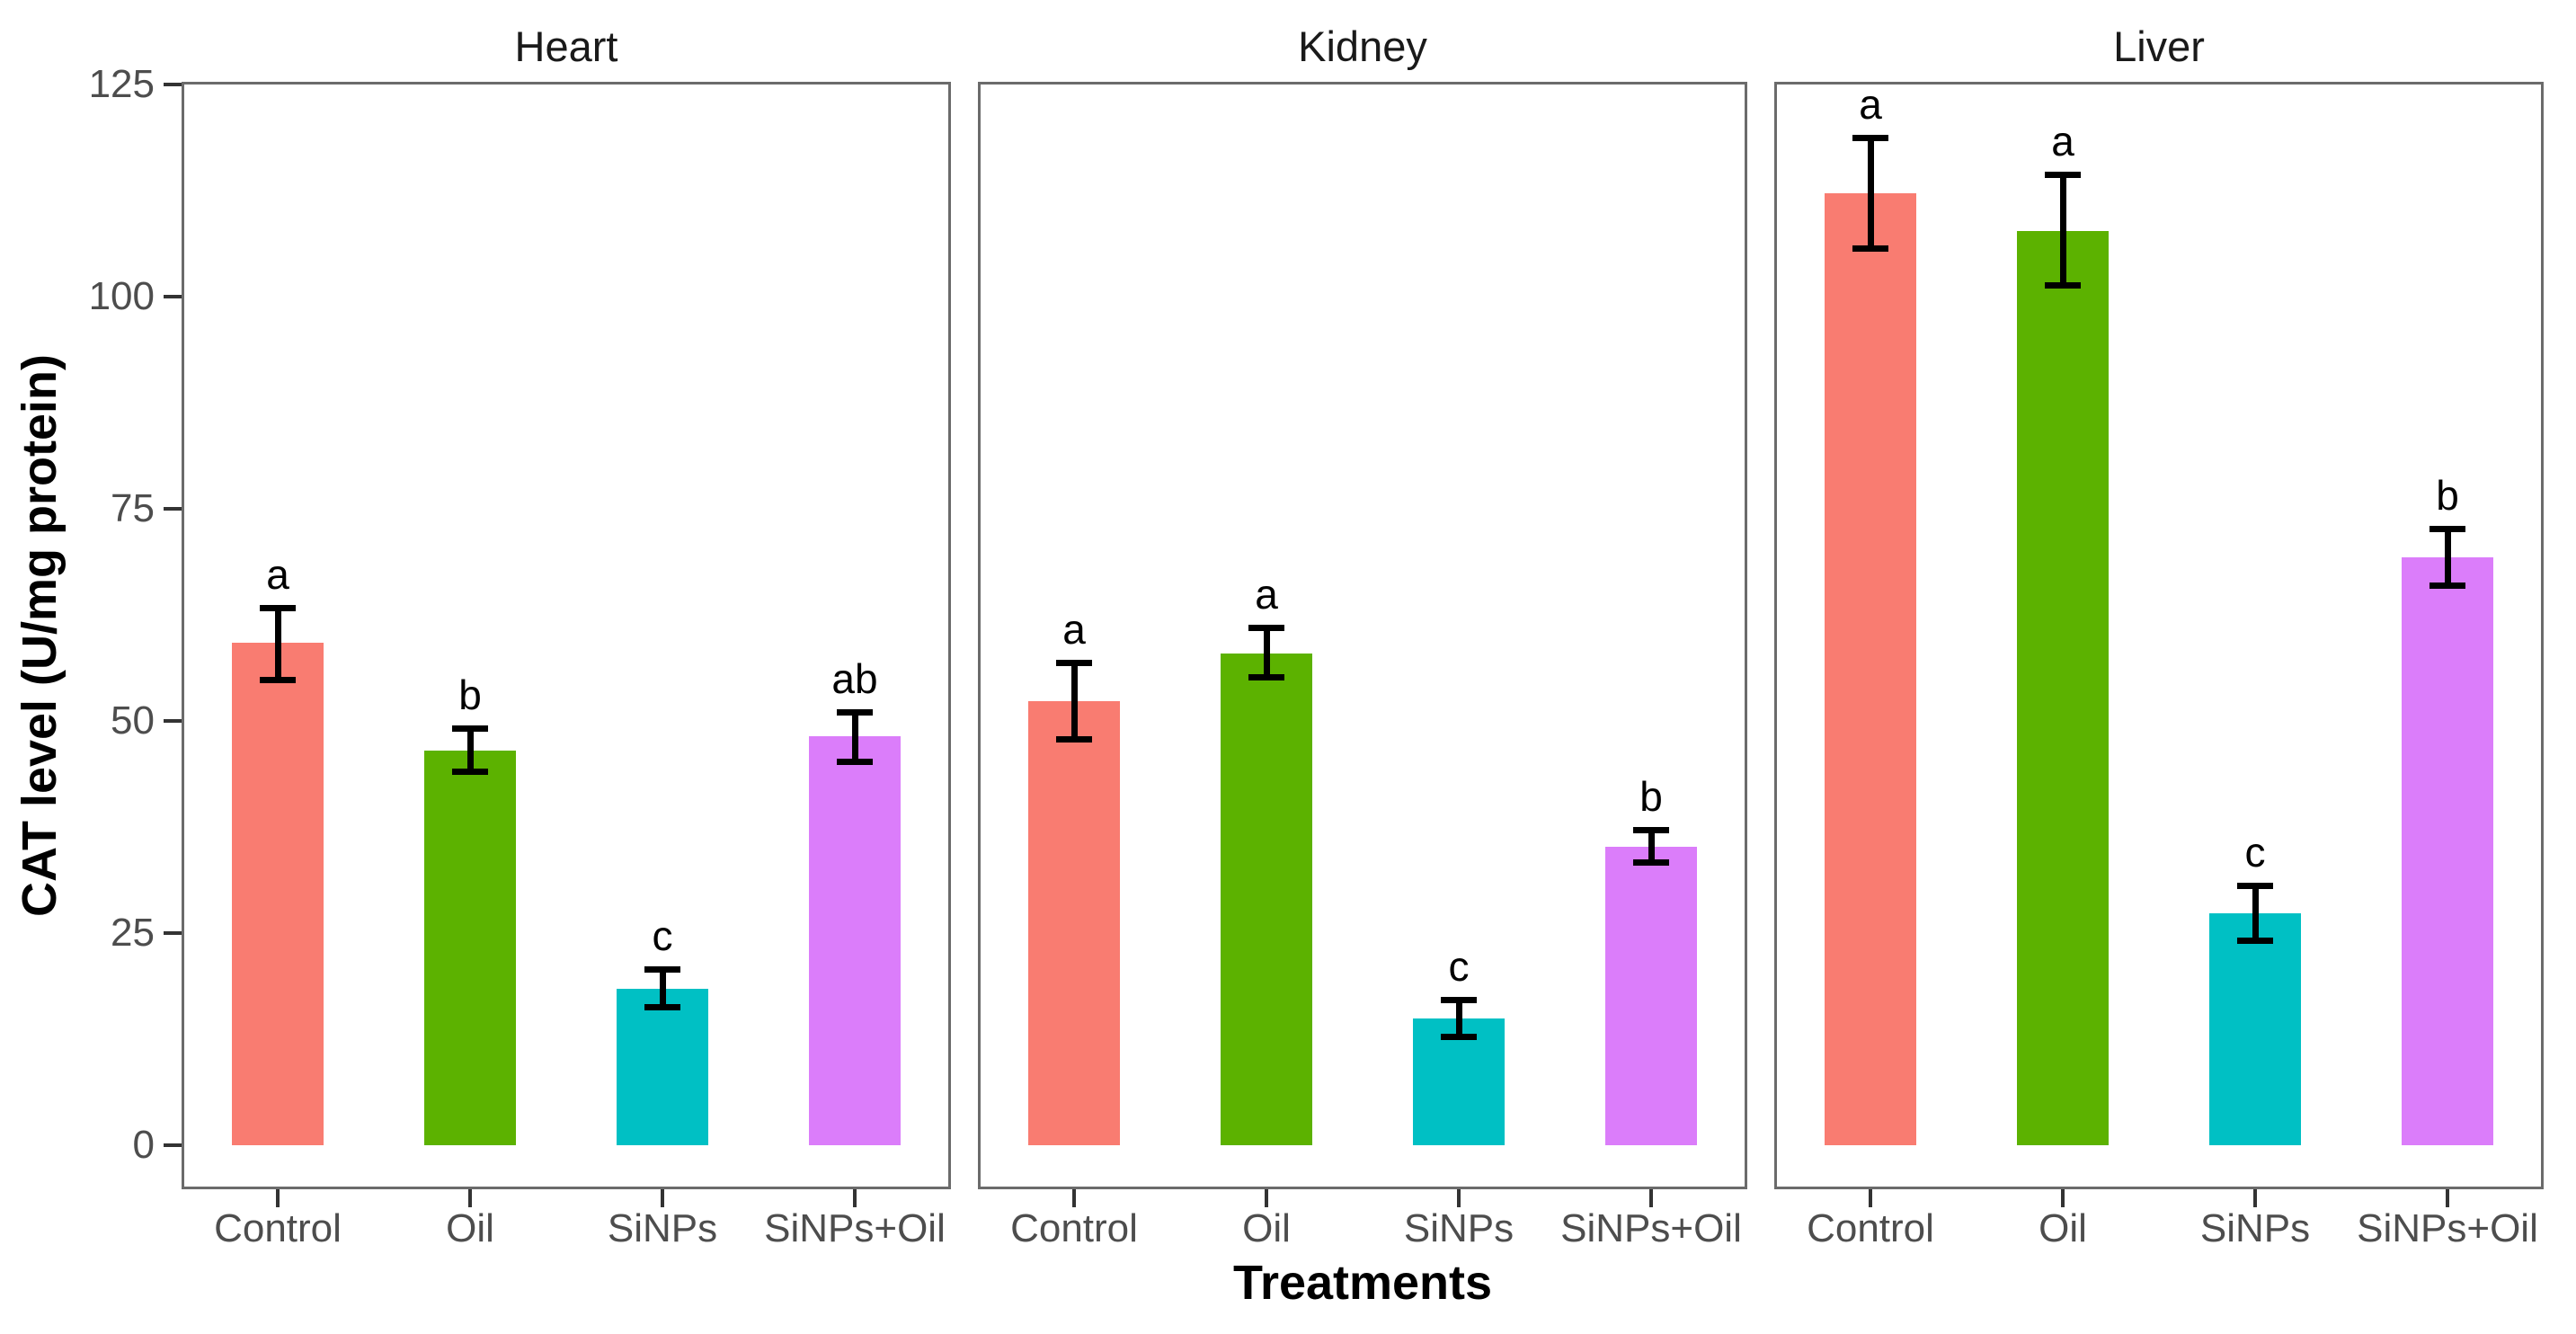 This screenshot has width=2576, height=1334. Describe the element at coordinates (2255, 1029) in the screenshot. I see `bar-liver-sinps` at that location.